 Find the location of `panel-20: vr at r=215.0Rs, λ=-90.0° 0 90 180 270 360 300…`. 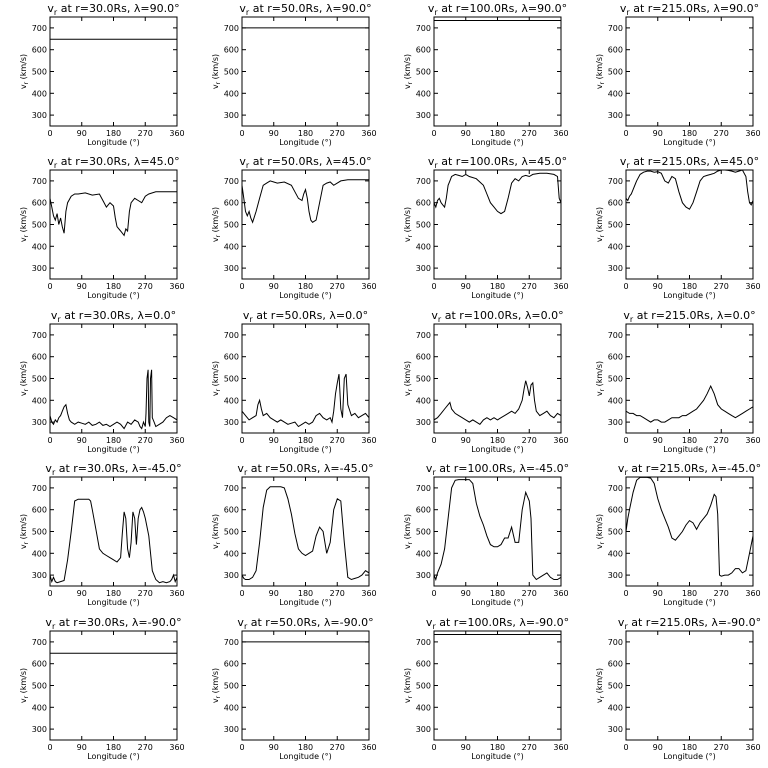

panel-20: vr at r=215.0Rs, λ=-90.0° 0 90 180 270 360 300… is located at coordinates (678, 688).